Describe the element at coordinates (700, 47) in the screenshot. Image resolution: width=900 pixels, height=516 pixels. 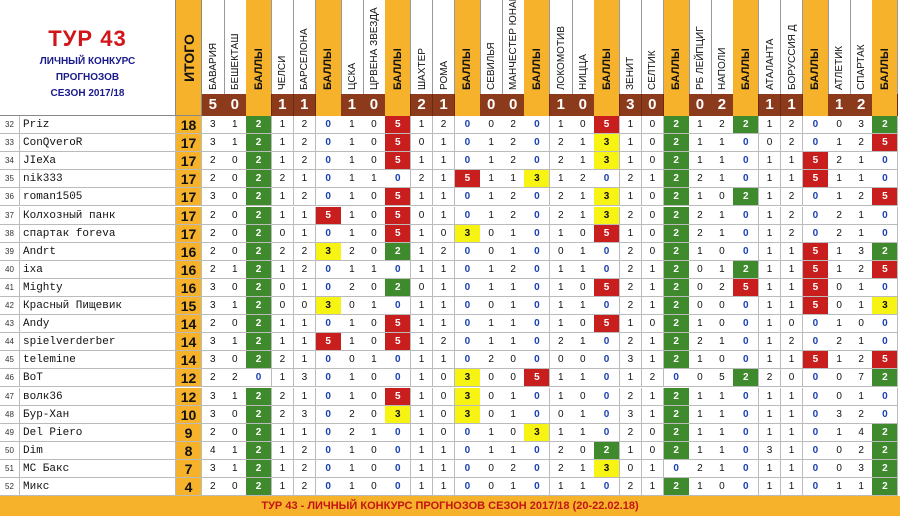
I see `team-header: РБ ЛЕЙПЦИГ` at that location.